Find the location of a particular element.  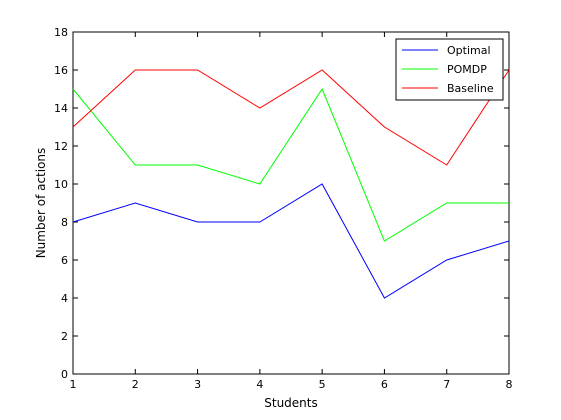

y-tick-label: 14 is located at coordinates (61, 108).